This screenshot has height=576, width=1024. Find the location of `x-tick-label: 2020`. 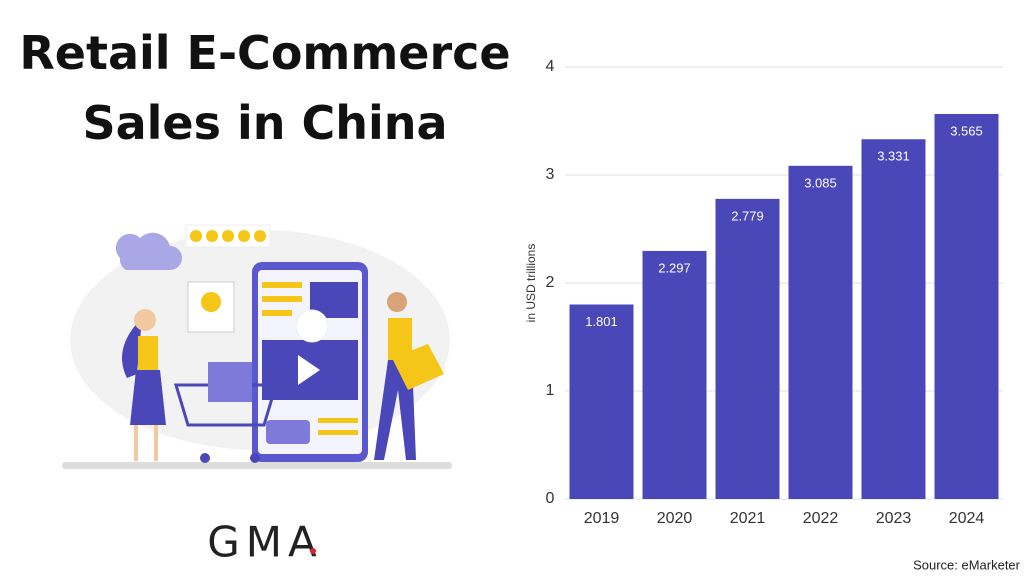

x-tick-label: 2020 is located at coordinates (675, 518).